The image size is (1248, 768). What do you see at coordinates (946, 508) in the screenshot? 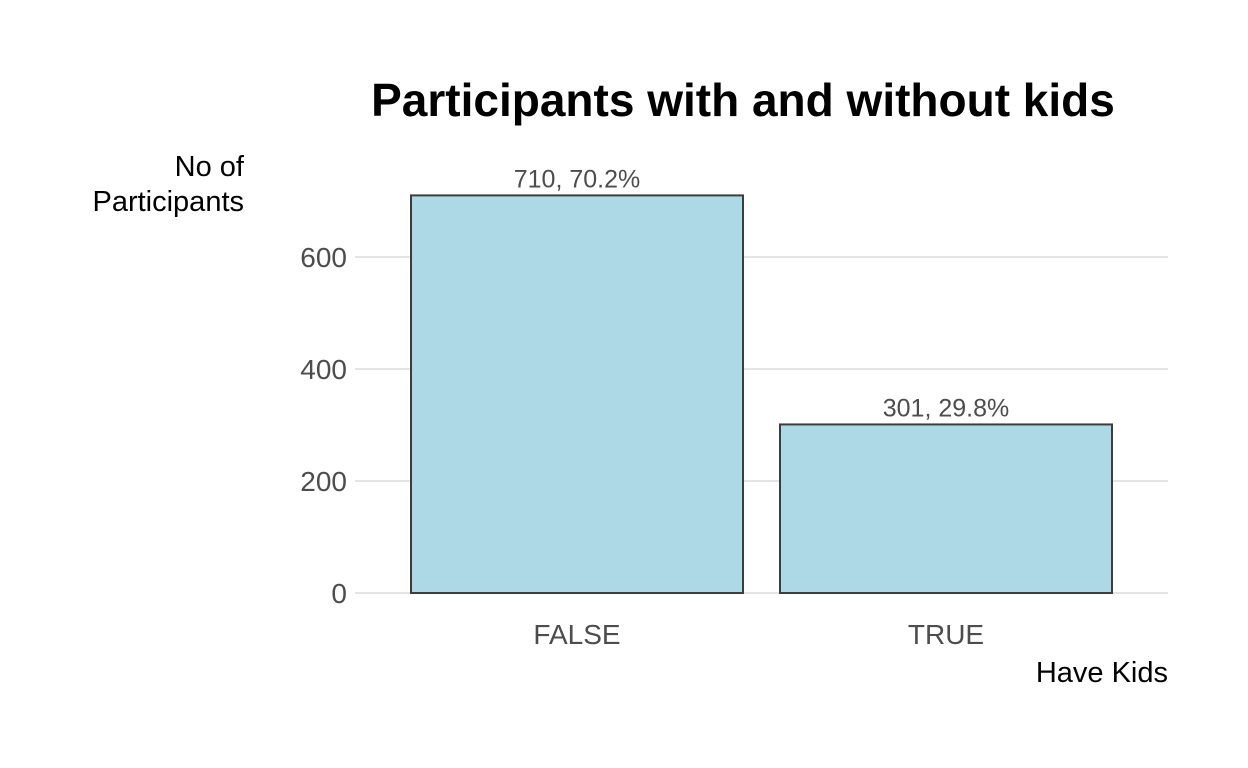
I see `bar-true` at bounding box center [946, 508].